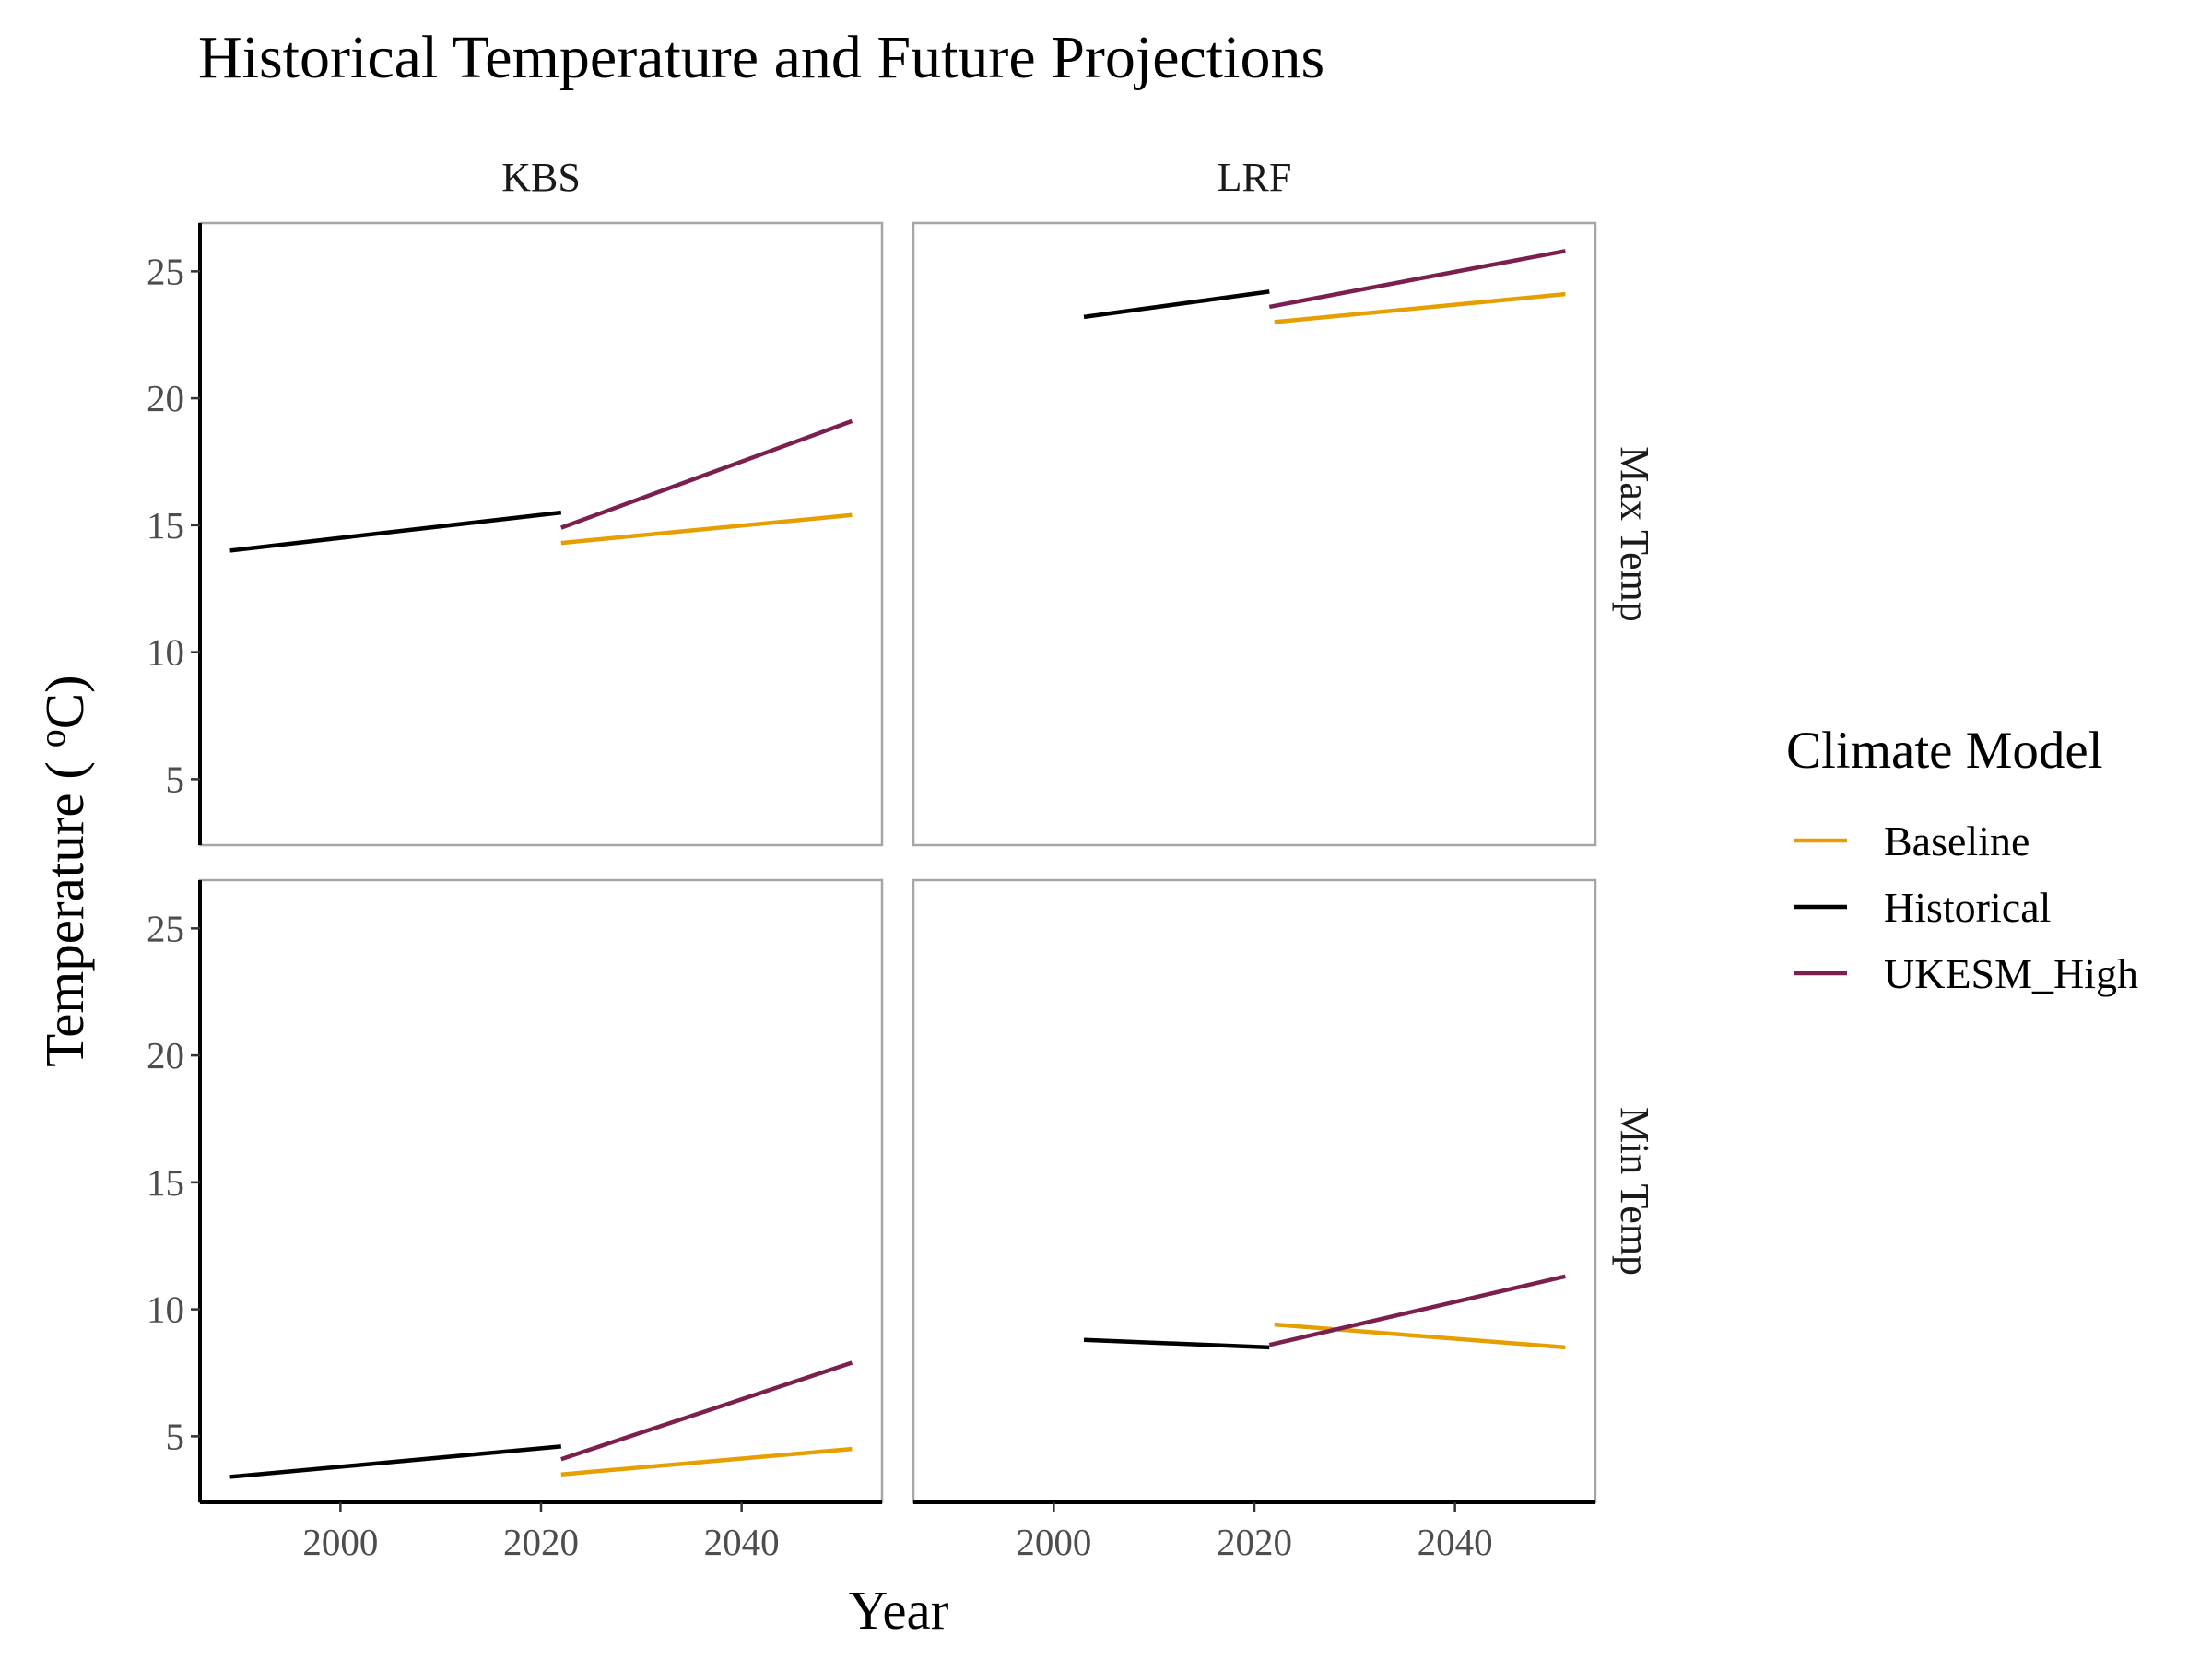  I want to click on strip-label-kbs: KBS, so click(541, 177).